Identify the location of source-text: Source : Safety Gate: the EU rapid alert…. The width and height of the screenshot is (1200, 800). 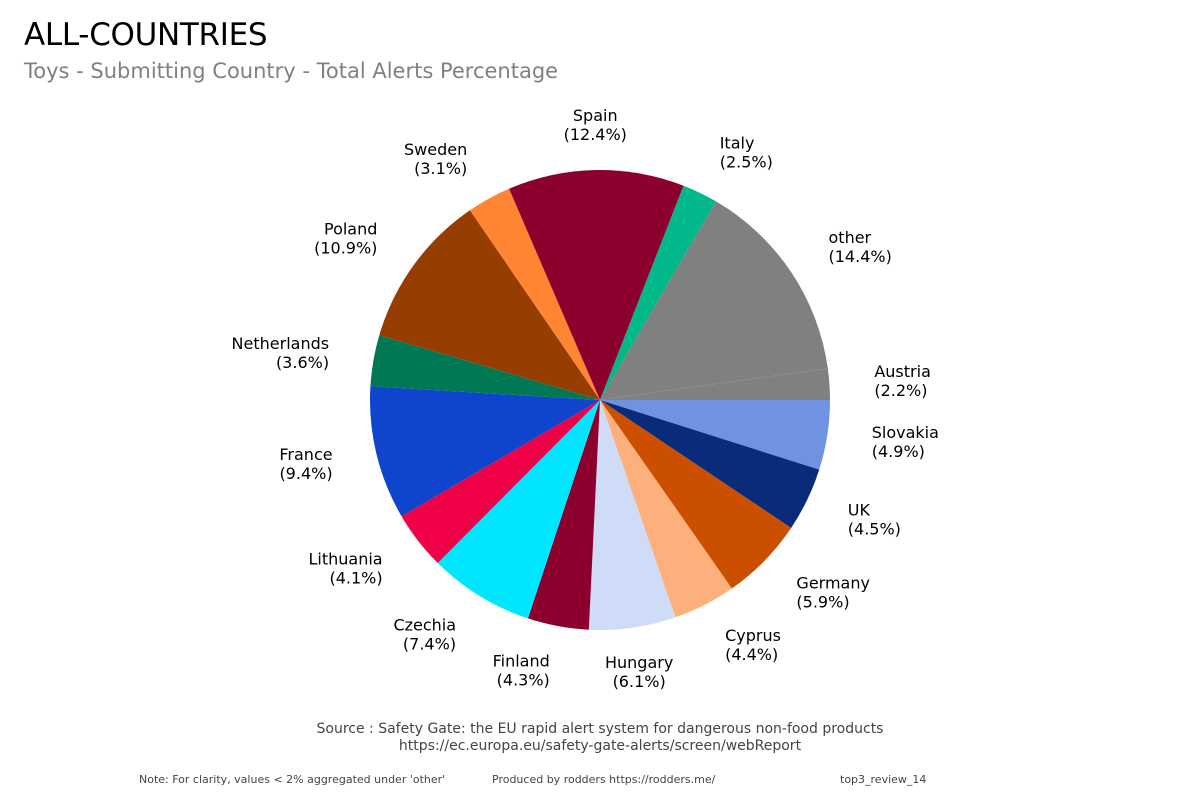
(600, 729).